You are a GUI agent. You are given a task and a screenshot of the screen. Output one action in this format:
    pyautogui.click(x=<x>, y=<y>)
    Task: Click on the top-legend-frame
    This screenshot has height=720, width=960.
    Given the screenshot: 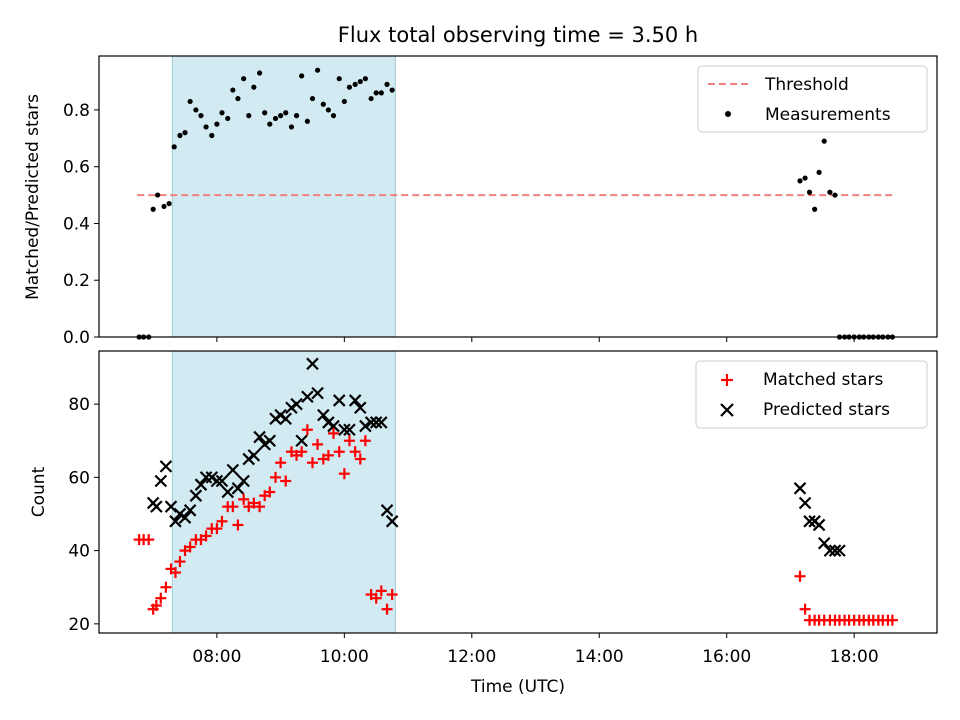 What is the action you would take?
    pyautogui.click(x=812, y=99)
    